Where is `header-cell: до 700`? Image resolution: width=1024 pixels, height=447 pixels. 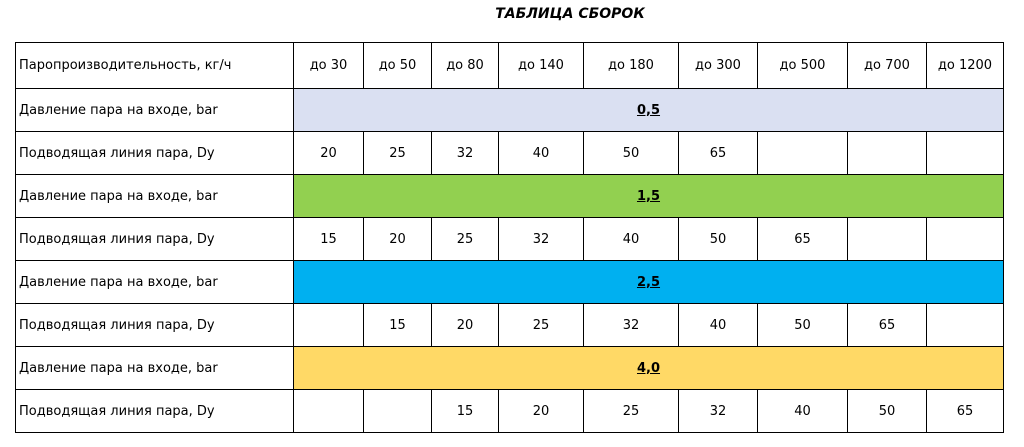 header-cell: до 700 is located at coordinates (887, 65).